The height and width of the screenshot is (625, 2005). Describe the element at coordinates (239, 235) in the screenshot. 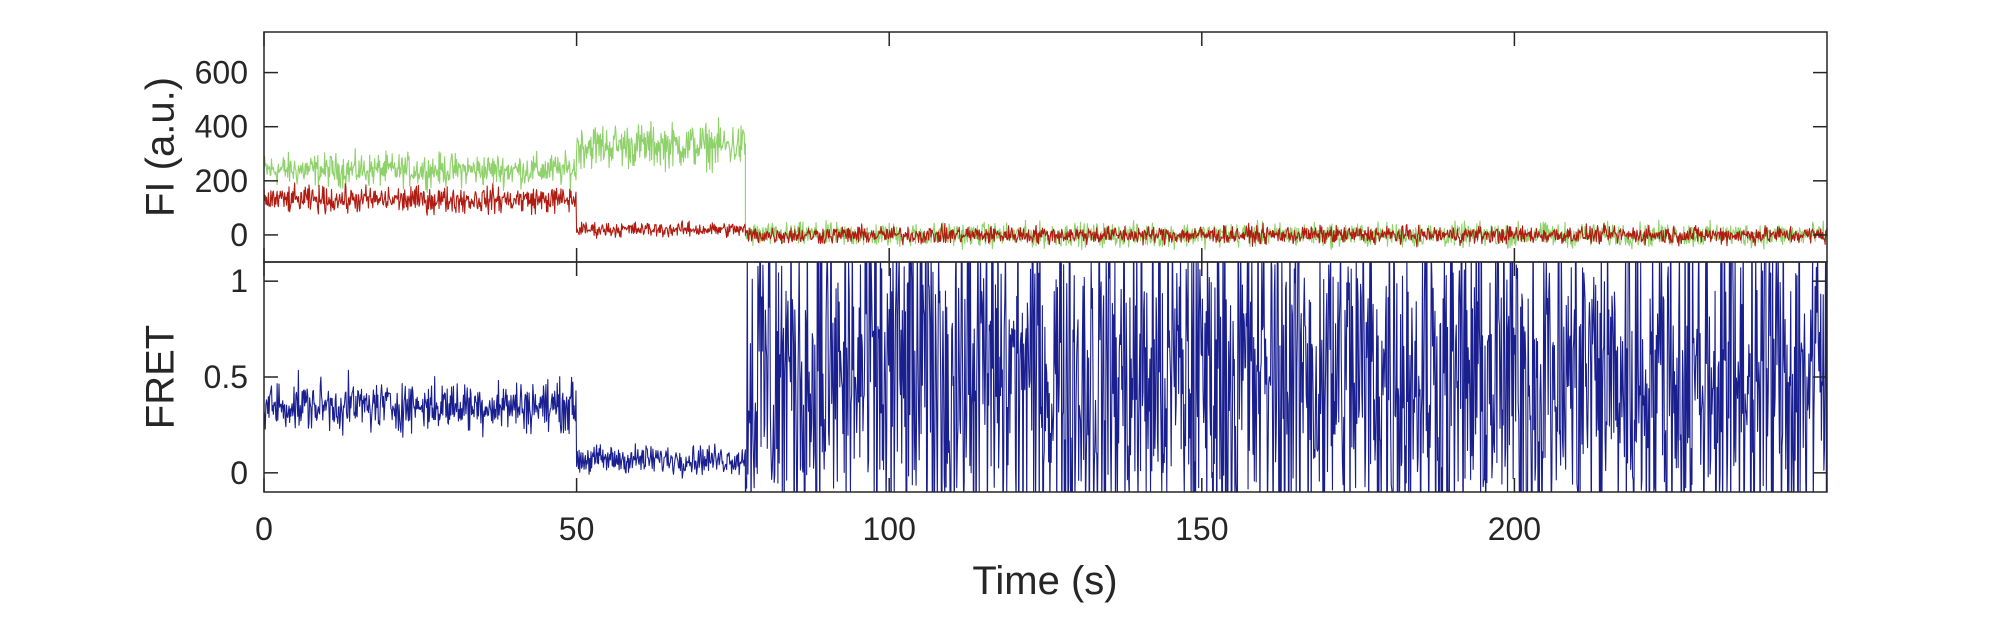

I see `fluorescence-y-tick-label-0: 0` at that location.